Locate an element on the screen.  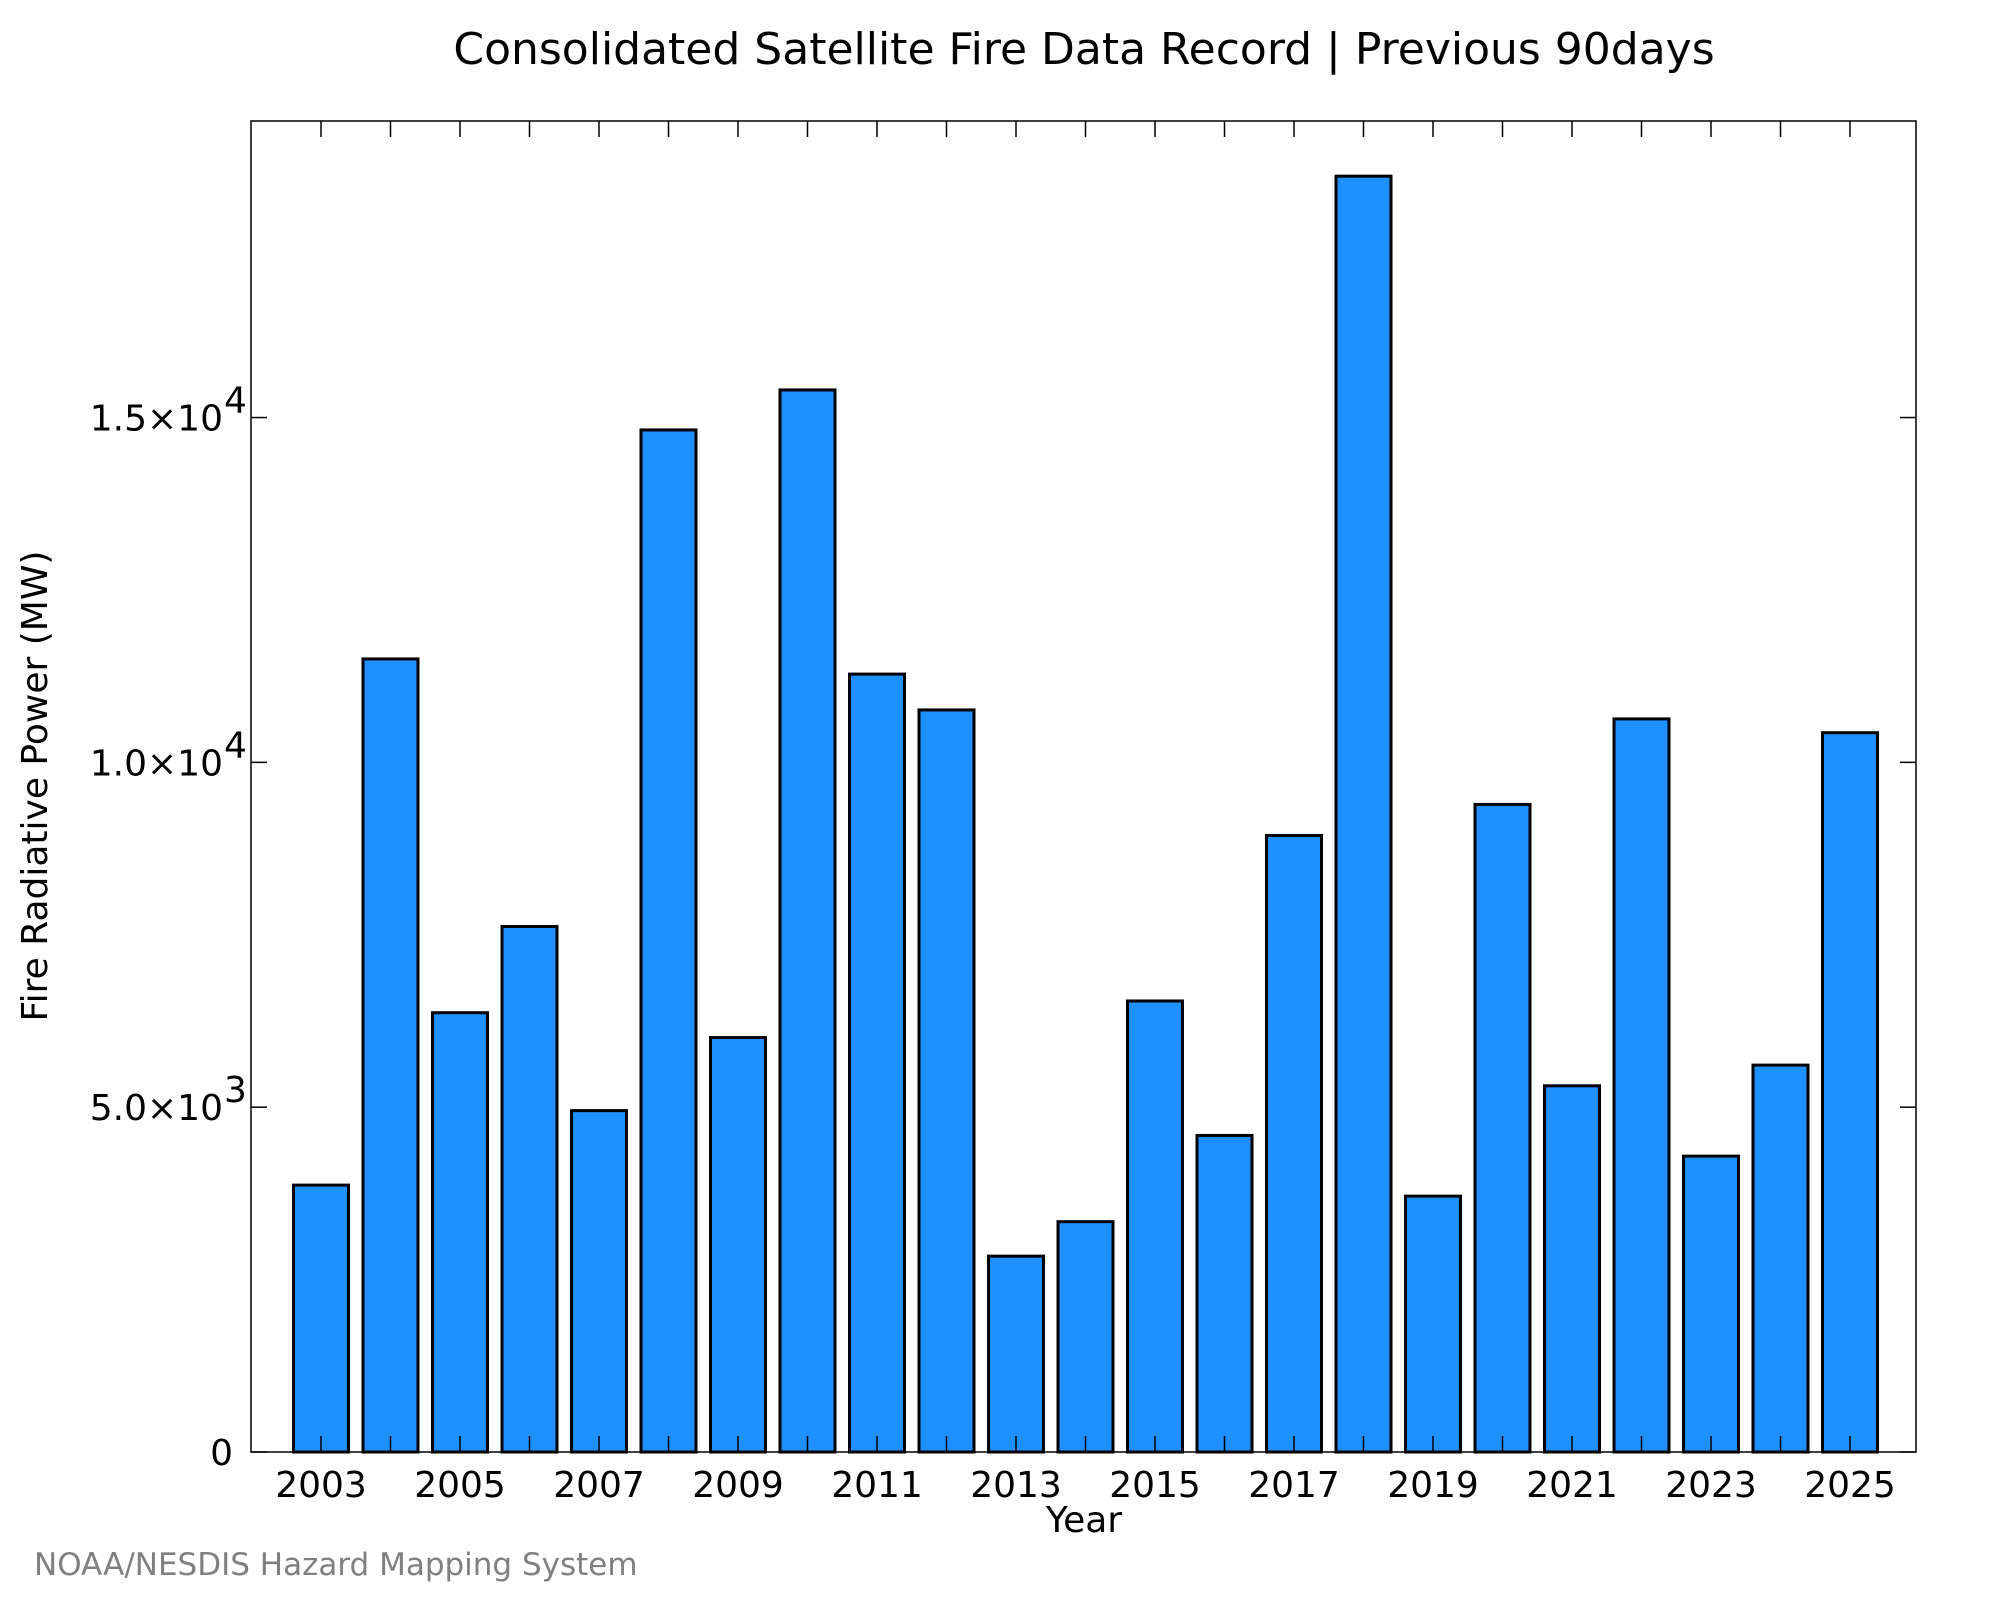
bar-2019 is located at coordinates (1433, 1324).